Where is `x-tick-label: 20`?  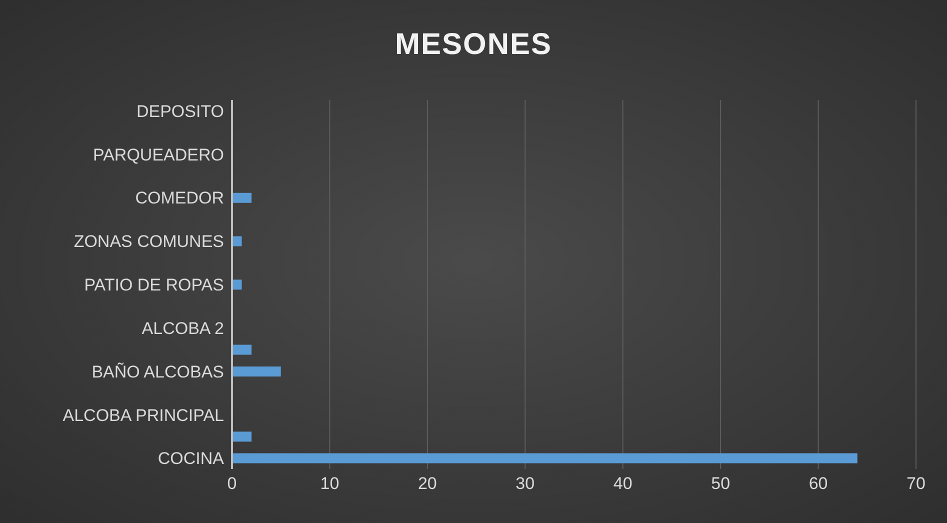 x-tick-label: 20 is located at coordinates (427, 484).